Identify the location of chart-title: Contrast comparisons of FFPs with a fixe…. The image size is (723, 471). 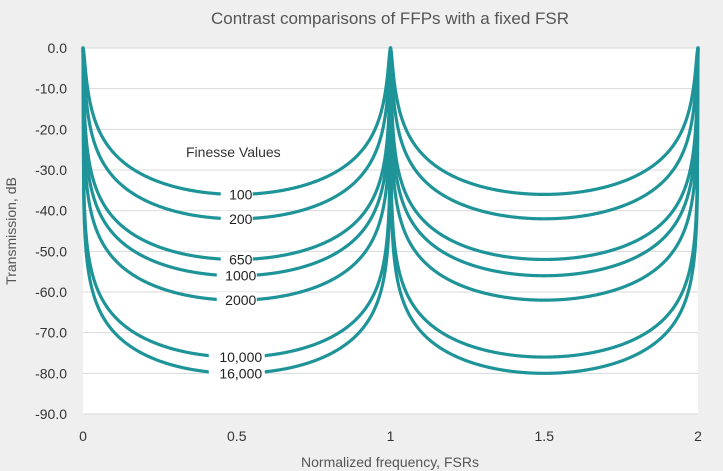
(390, 18).